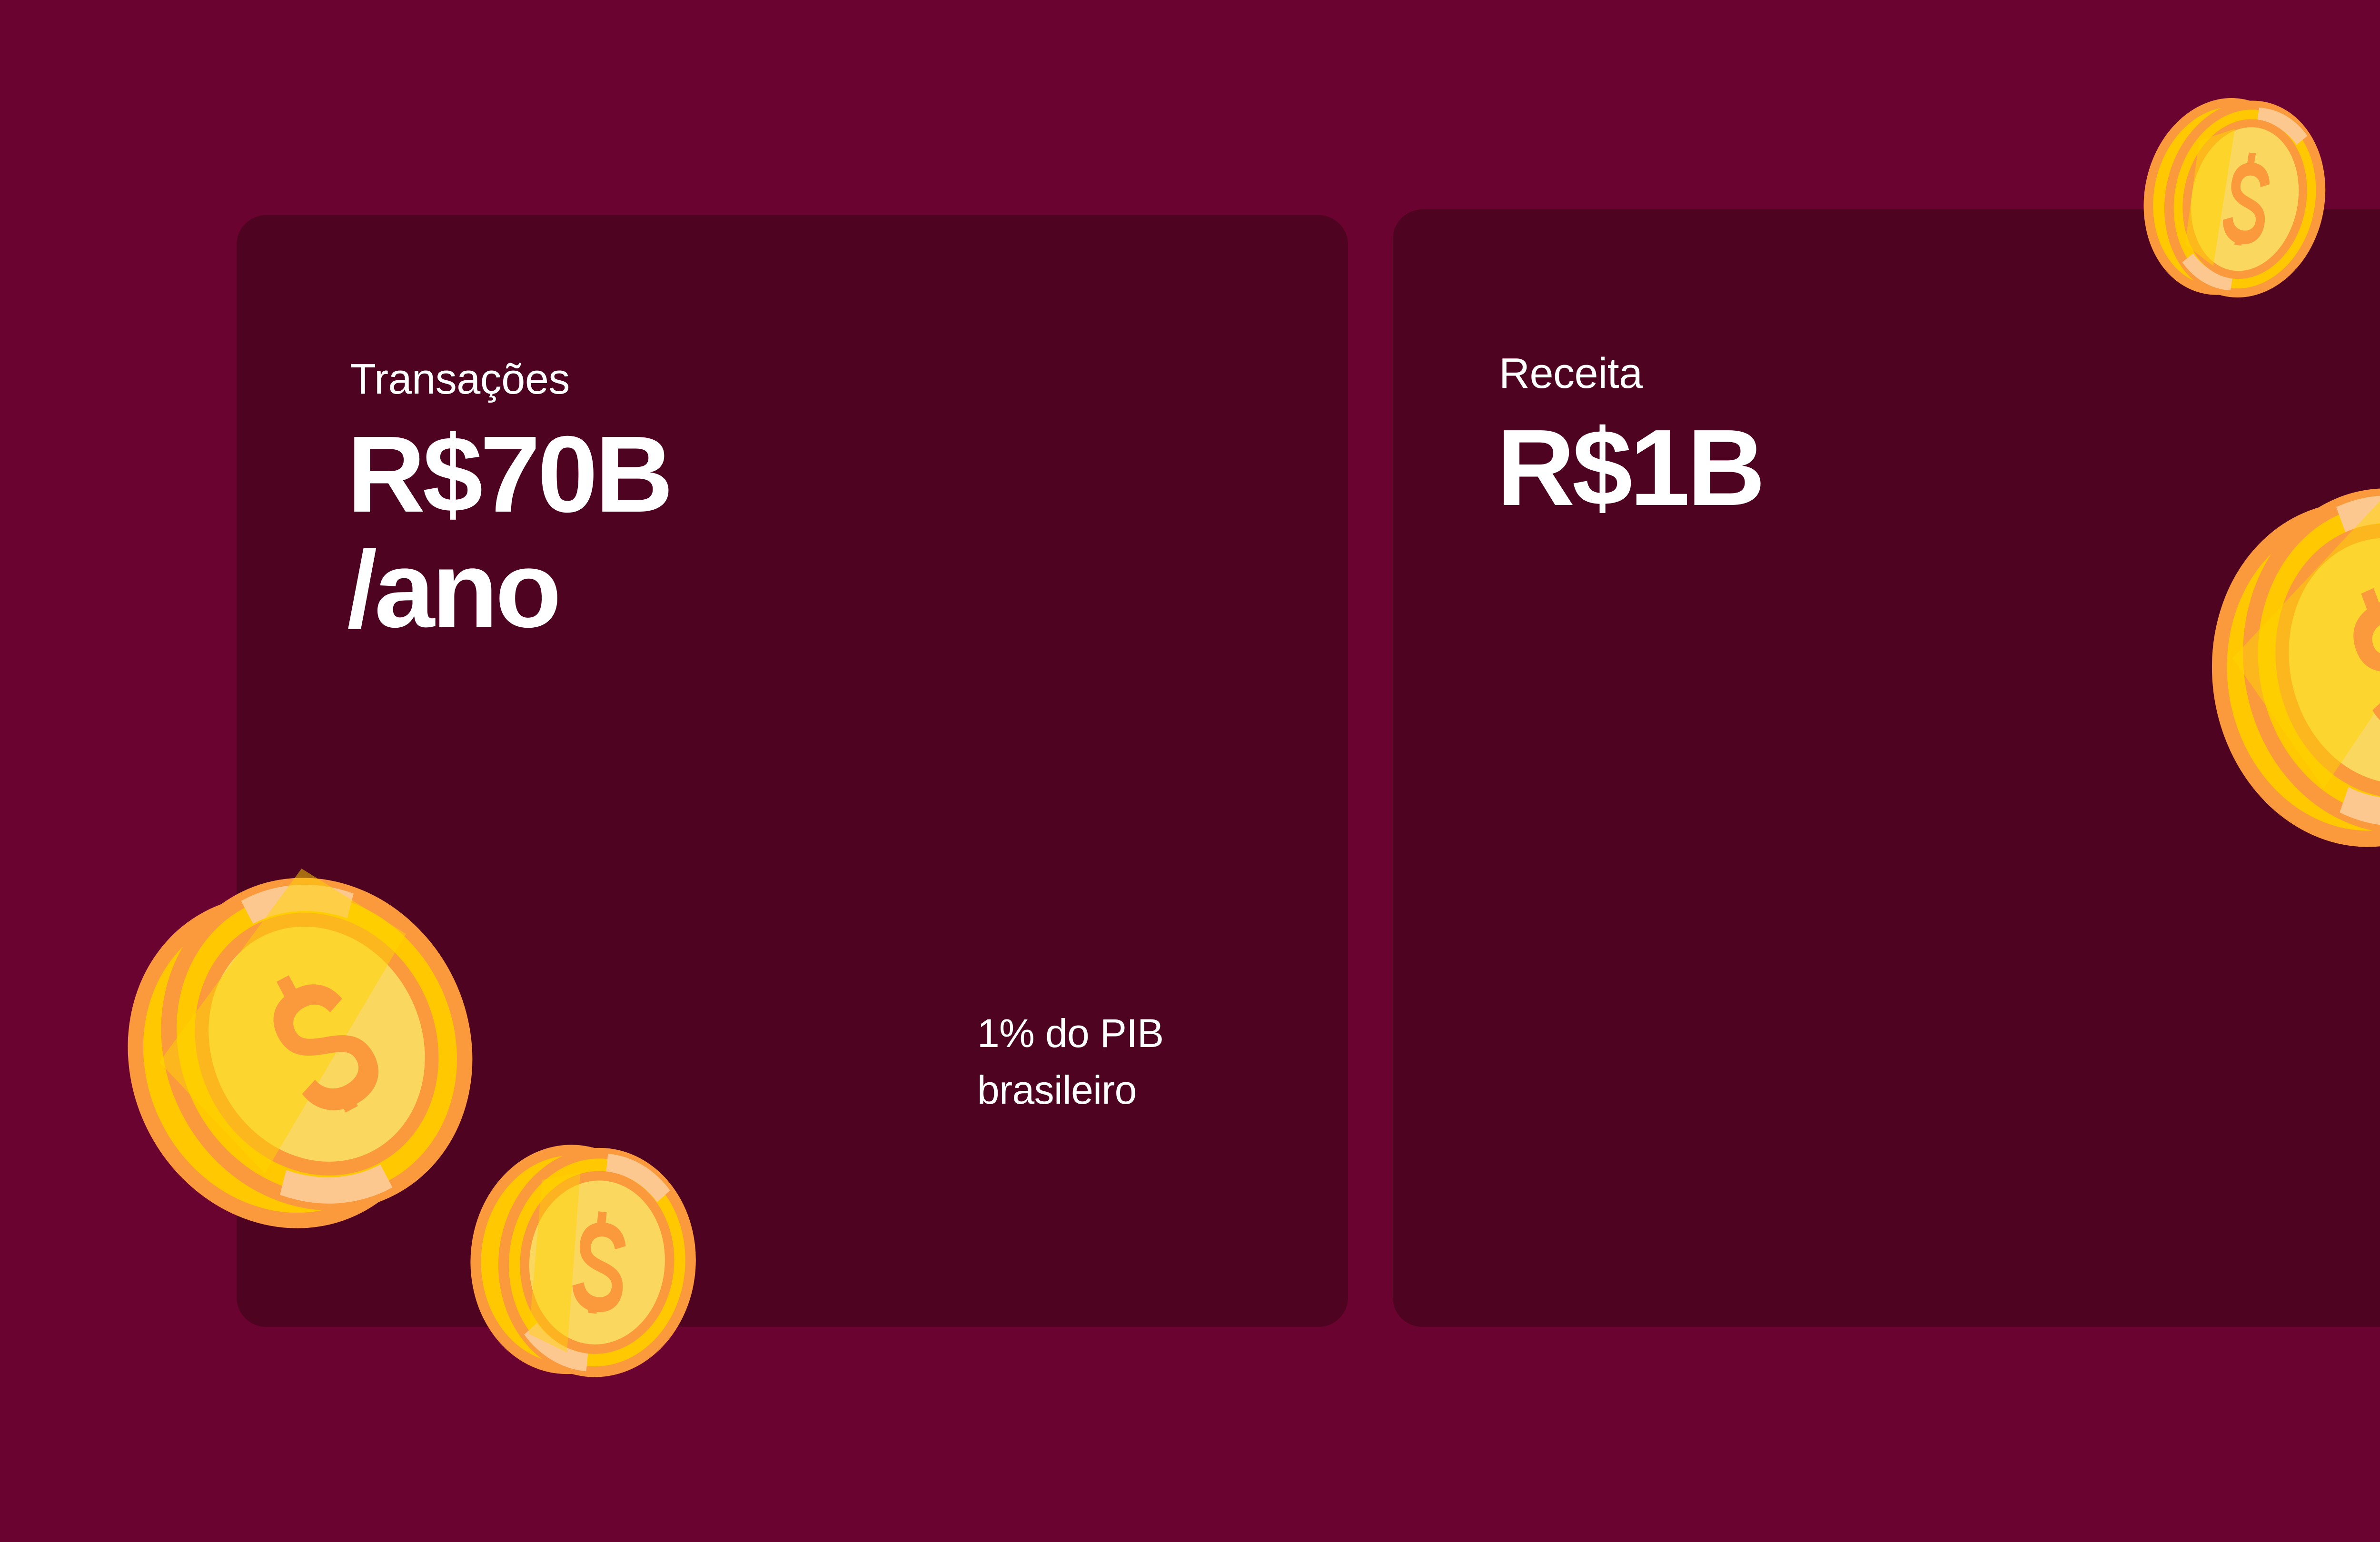 This screenshot has width=2380, height=1542. I want to click on stat-card-value-transacoes: R$70B /ano, so click(510, 532).